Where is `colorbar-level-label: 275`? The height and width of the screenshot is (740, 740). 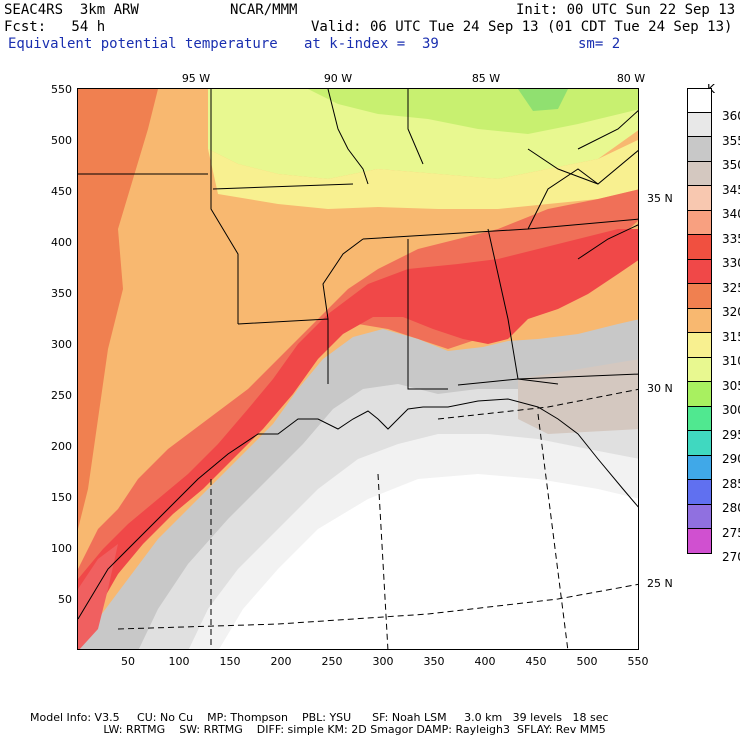 colorbar-level-label: 275 is located at coordinates (731, 532).